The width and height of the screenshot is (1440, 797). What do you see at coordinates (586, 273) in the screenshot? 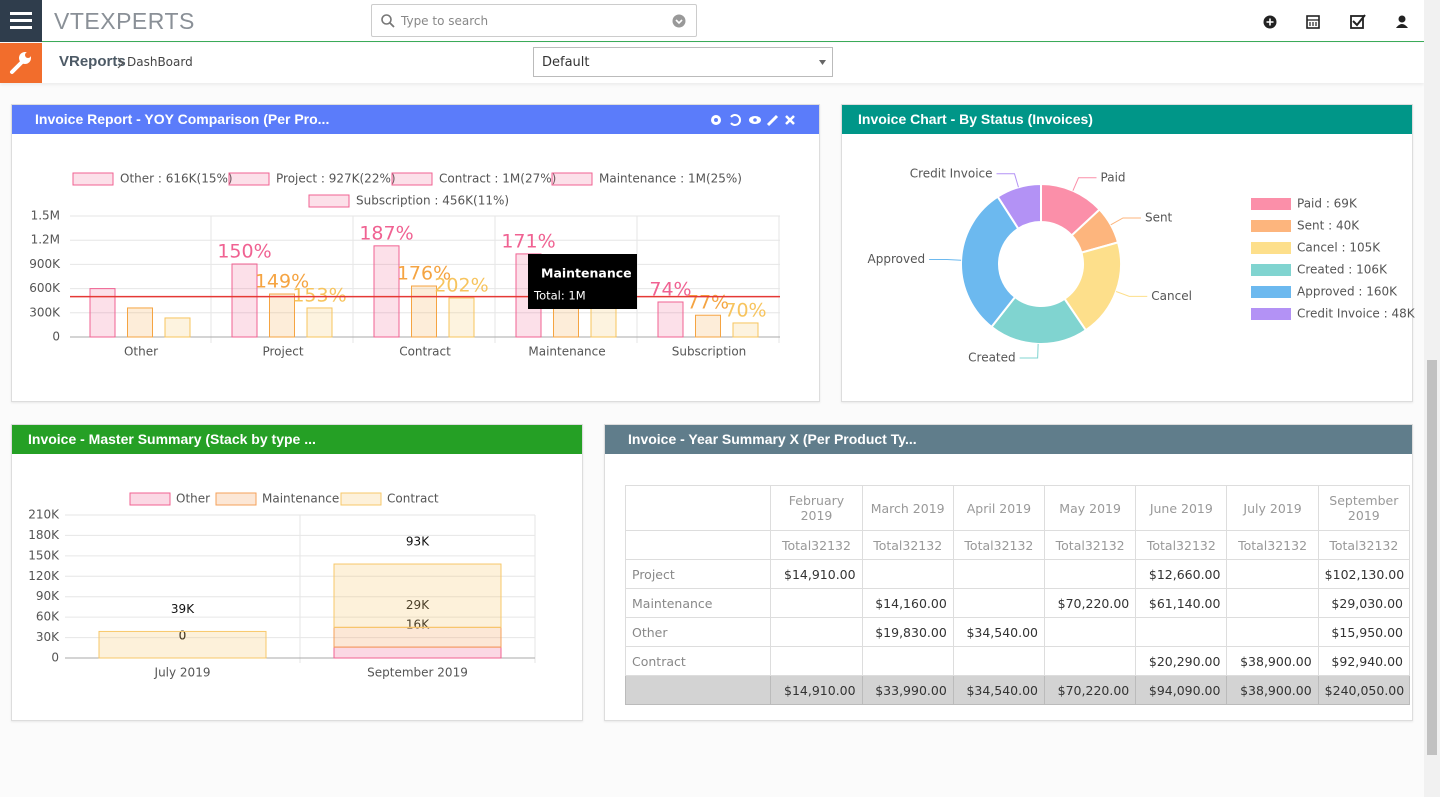
I see `tooltip-title: Maintenance` at bounding box center [586, 273].